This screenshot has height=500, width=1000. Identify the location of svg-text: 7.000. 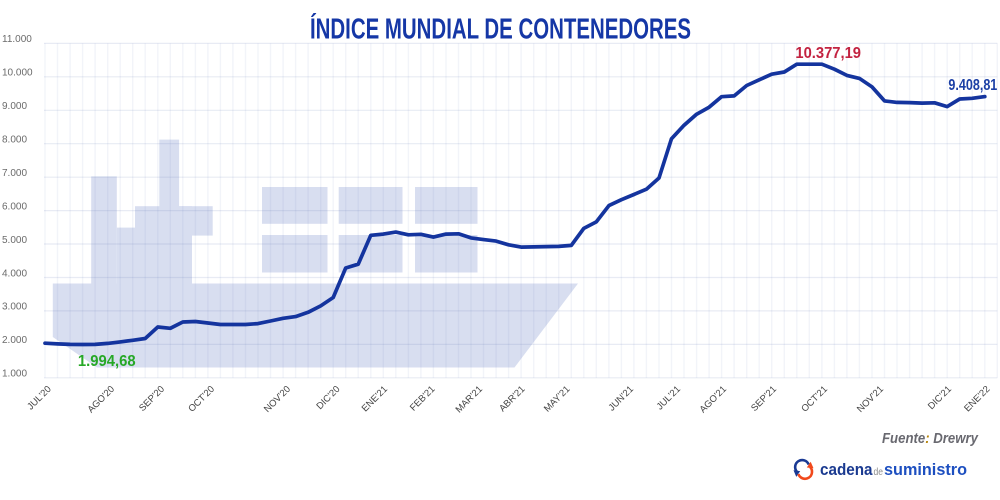
(14, 173).